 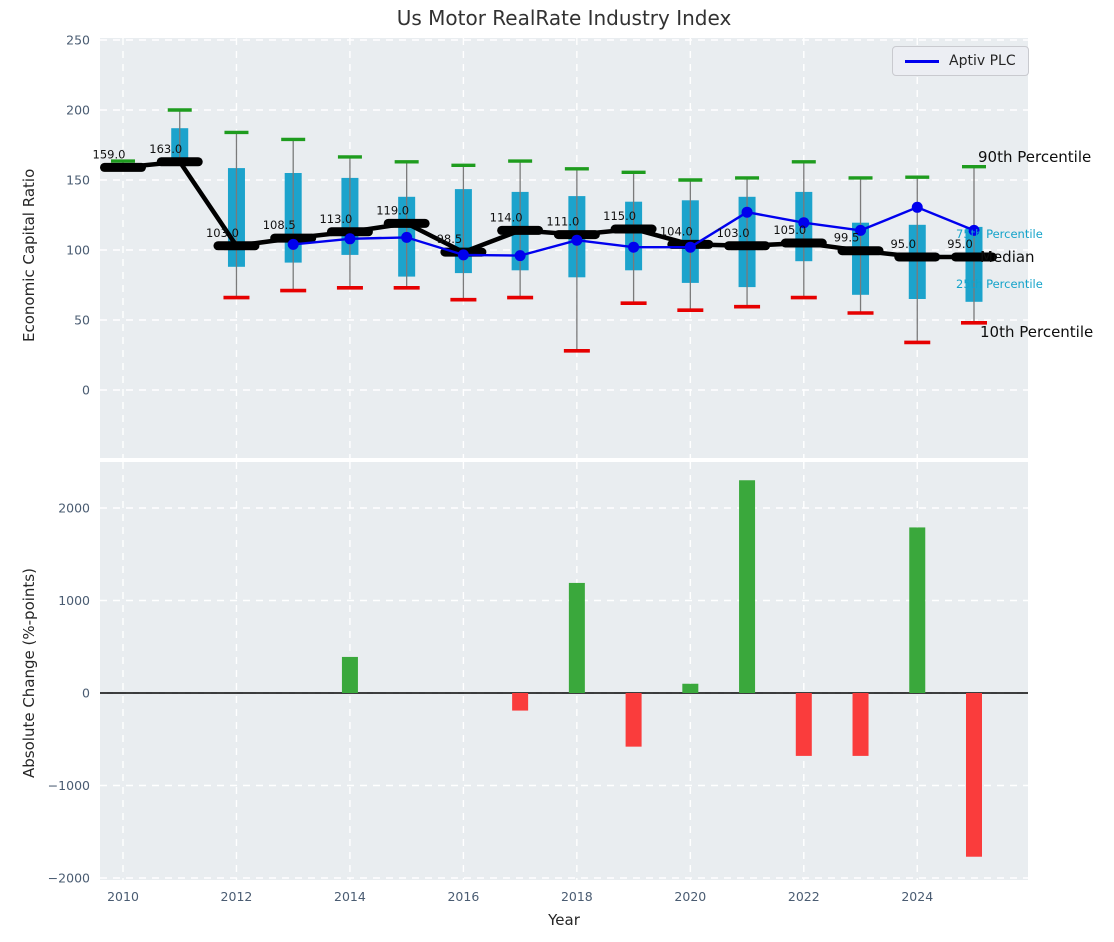 I want to click on bar-2014, so click(x=349, y=674).